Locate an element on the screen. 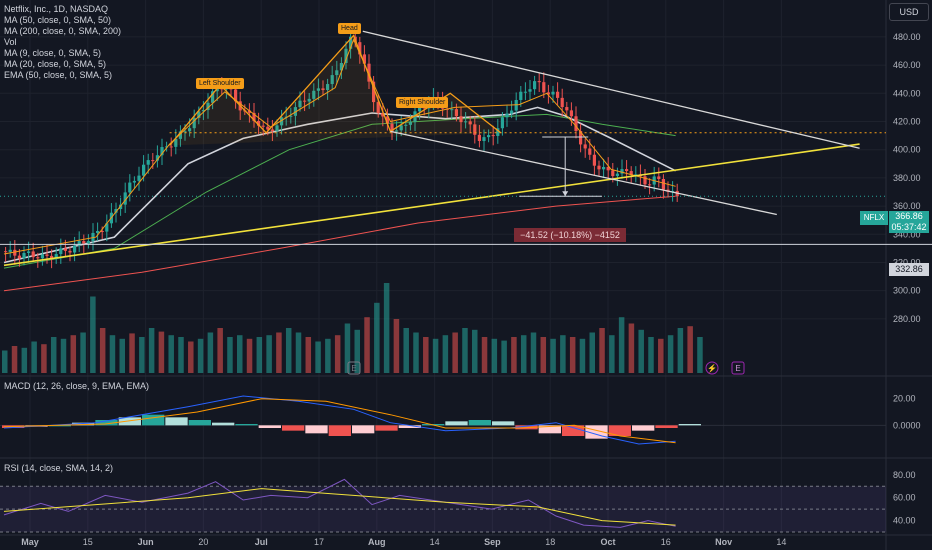  legend-vol: Vol is located at coordinates (10, 42).